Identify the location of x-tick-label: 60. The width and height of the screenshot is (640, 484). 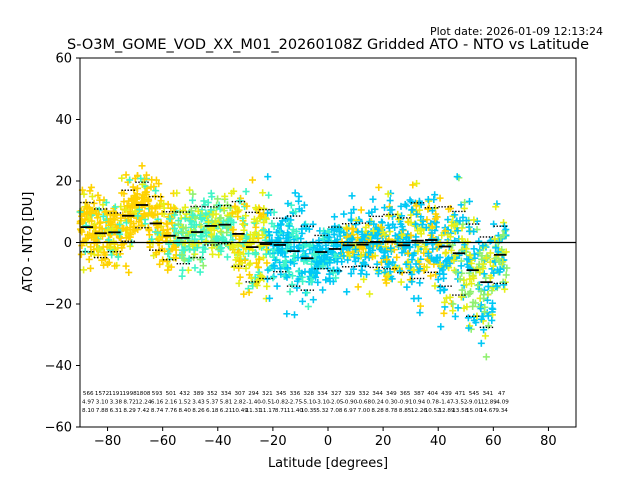
(493, 441).